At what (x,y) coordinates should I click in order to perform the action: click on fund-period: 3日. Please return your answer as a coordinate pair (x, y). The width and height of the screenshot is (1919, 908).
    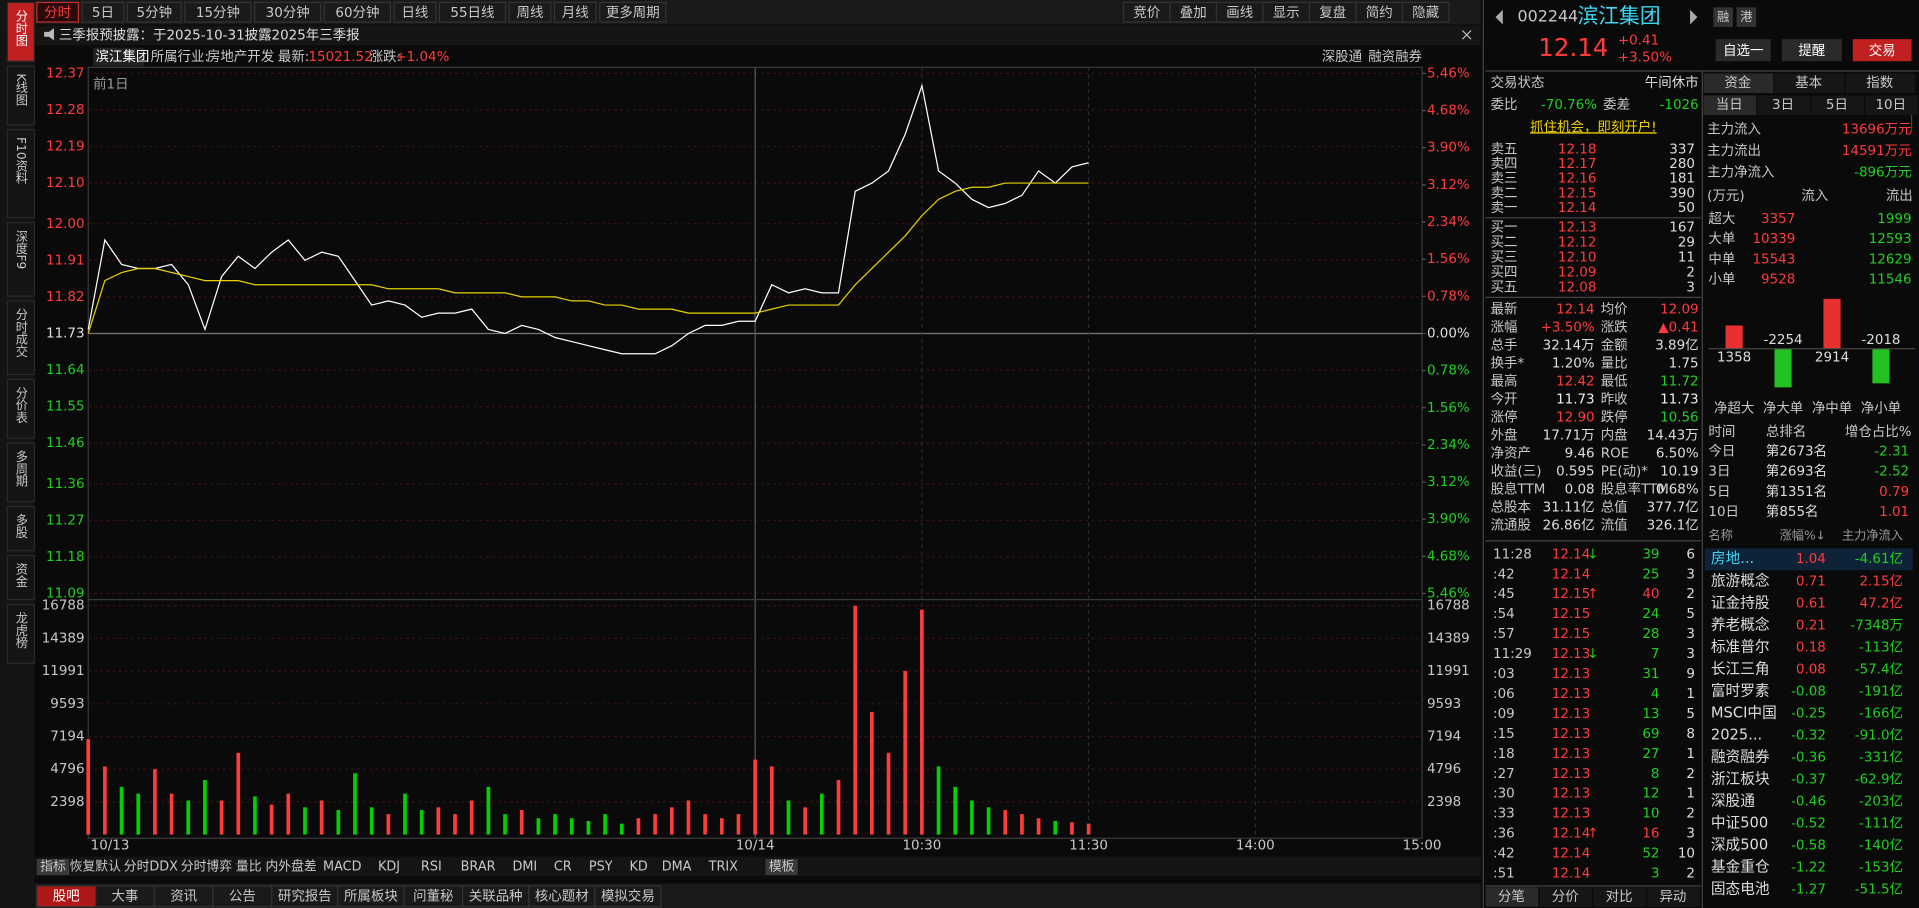
    Looking at the image, I should click on (1783, 105).